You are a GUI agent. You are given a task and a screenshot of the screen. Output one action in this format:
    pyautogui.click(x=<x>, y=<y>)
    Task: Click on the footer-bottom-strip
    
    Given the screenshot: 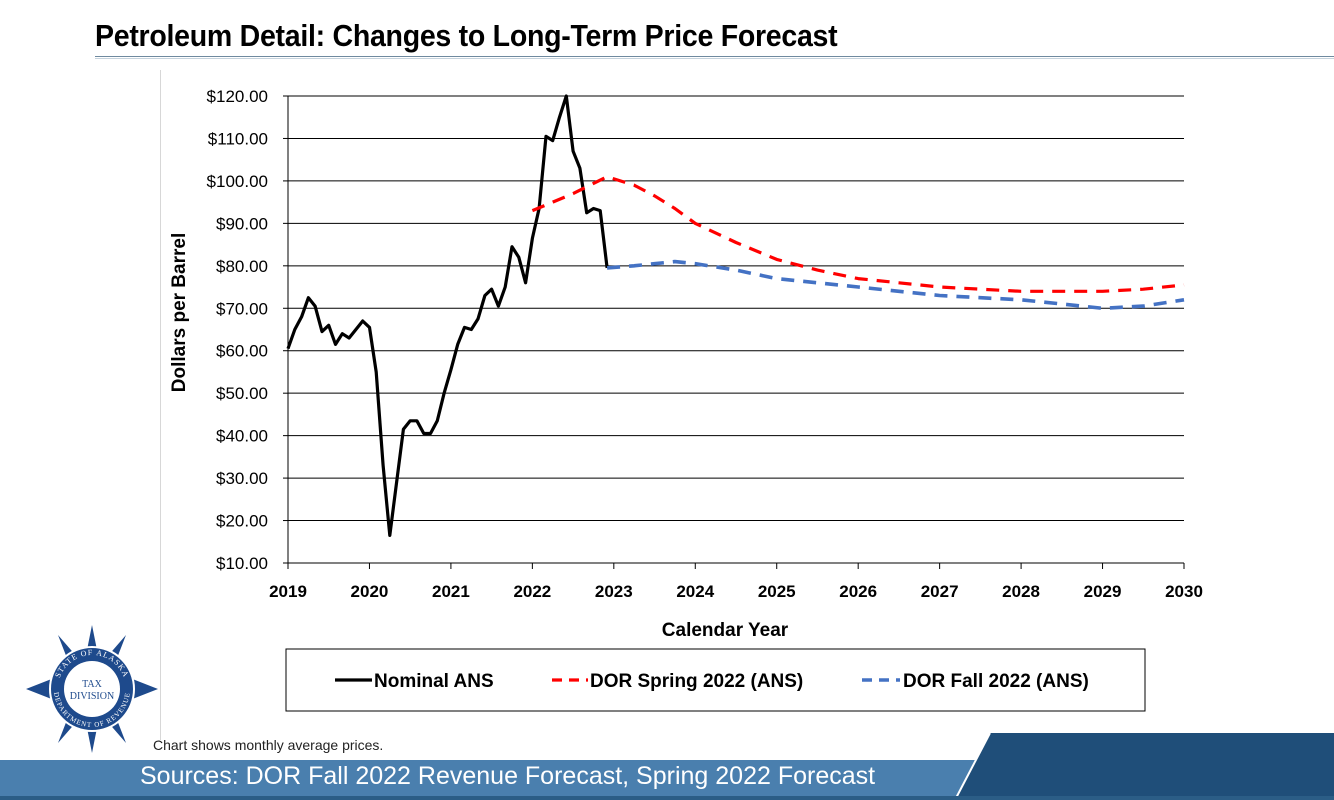 What is the action you would take?
    pyautogui.click(x=667, y=798)
    